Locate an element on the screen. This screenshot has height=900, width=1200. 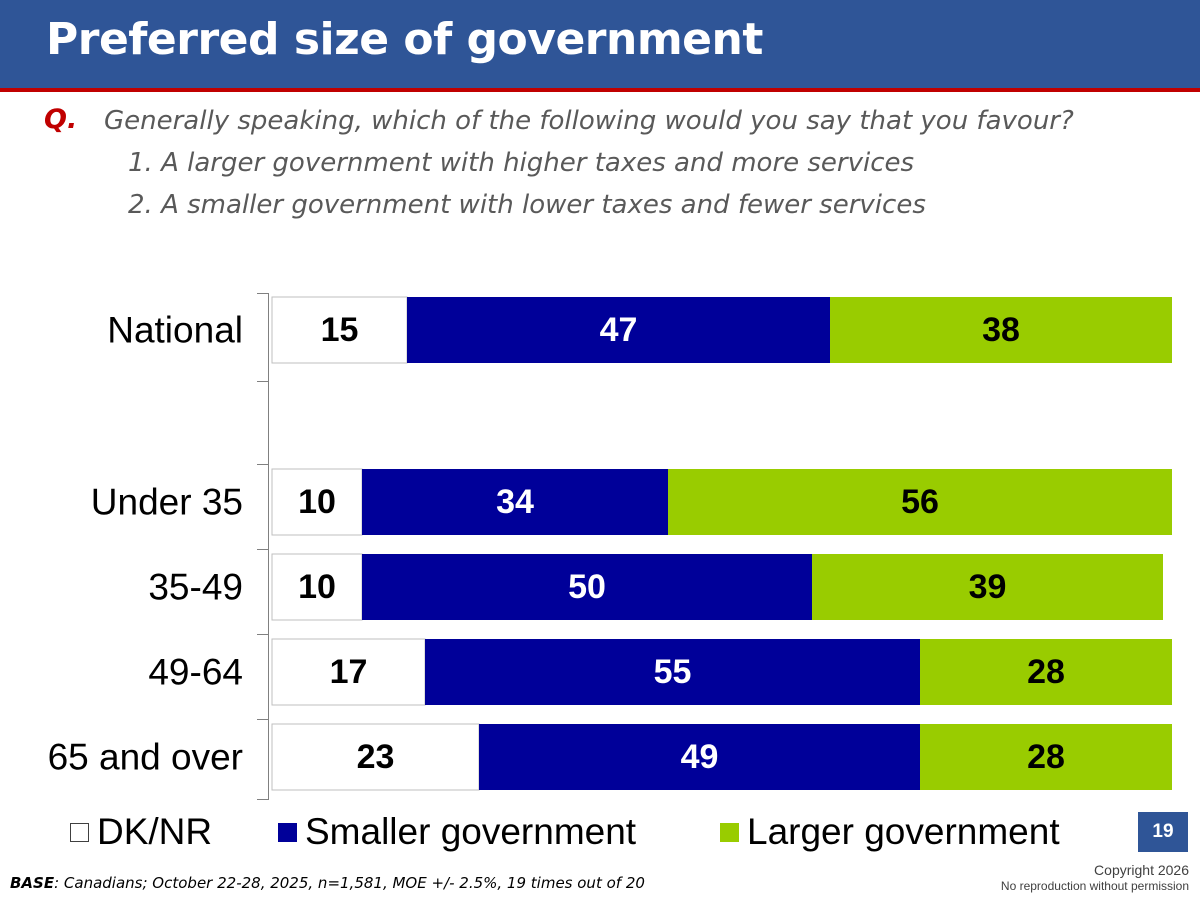
bar-65-and-over-smaller-government is located at coordinates (699, 757).